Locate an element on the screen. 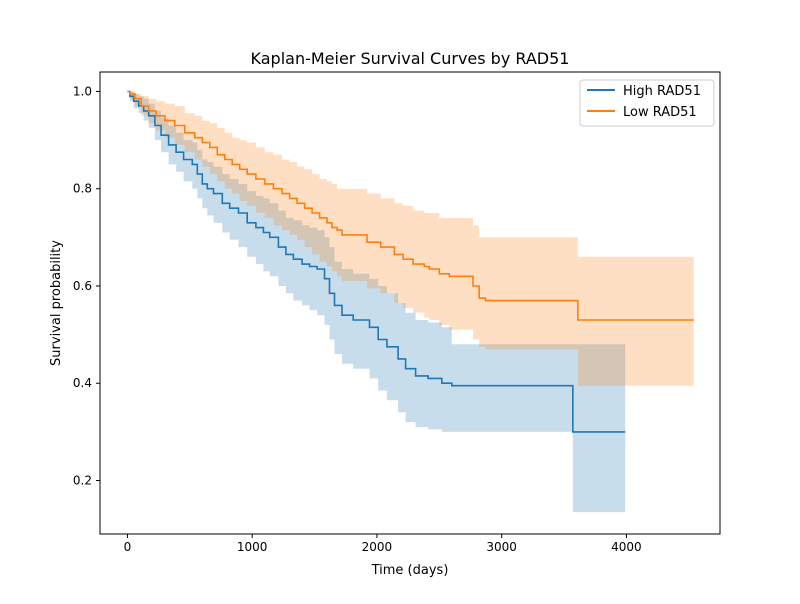  y-axis-ticks: 0.2 0.4 0.6 0.8 1.0 is located at coordinates (86, 286).